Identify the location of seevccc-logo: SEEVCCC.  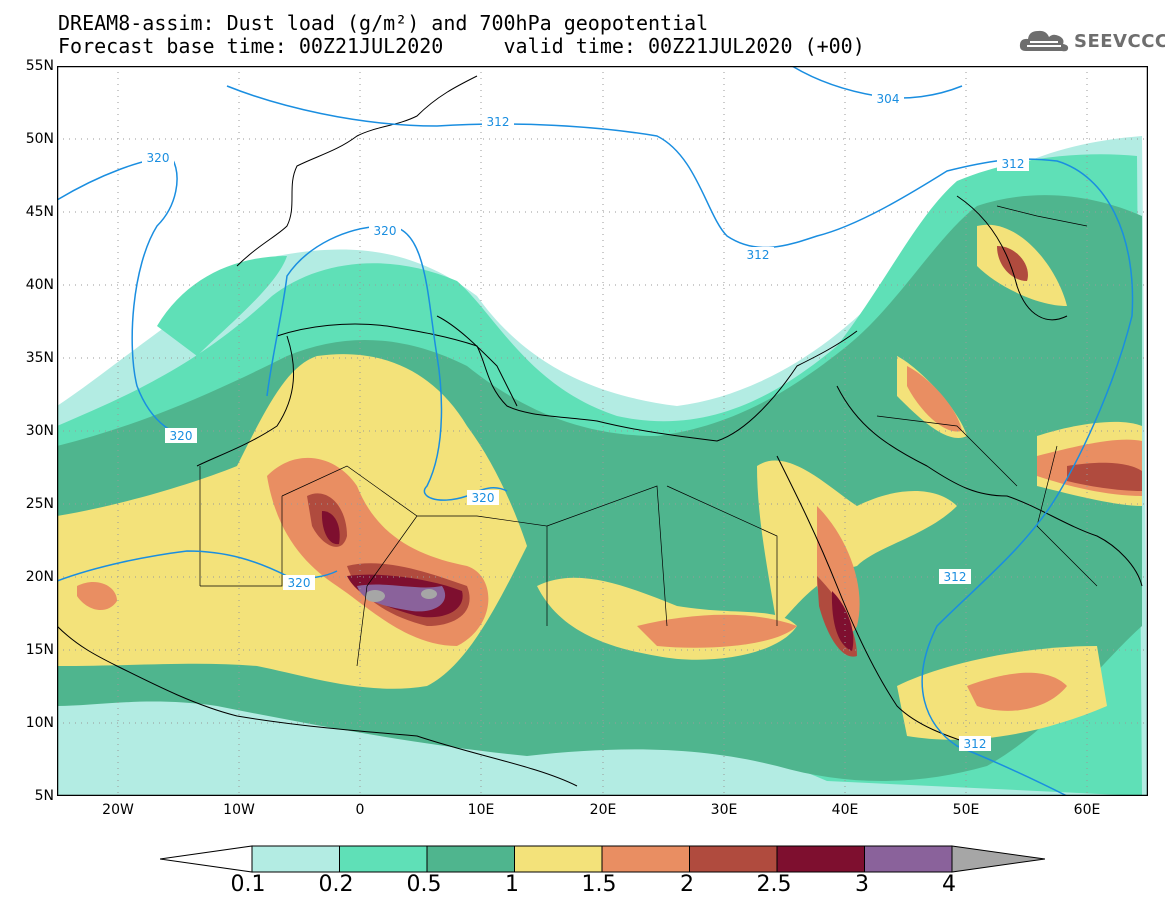
(1091, 41).